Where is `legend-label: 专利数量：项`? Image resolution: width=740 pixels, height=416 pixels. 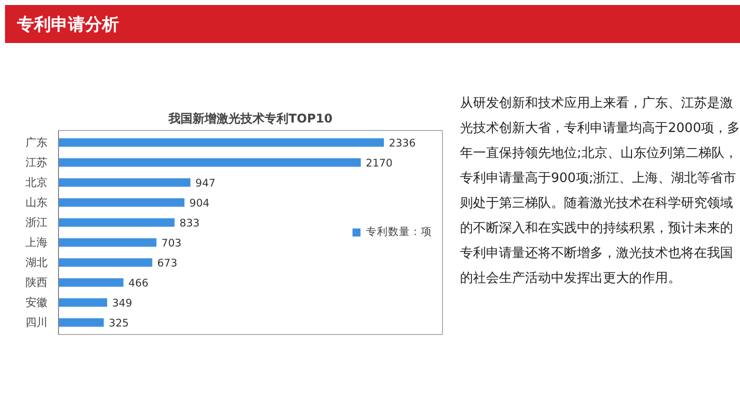
legend-label: 专利数量：项 is located at coordinates (399, 232).